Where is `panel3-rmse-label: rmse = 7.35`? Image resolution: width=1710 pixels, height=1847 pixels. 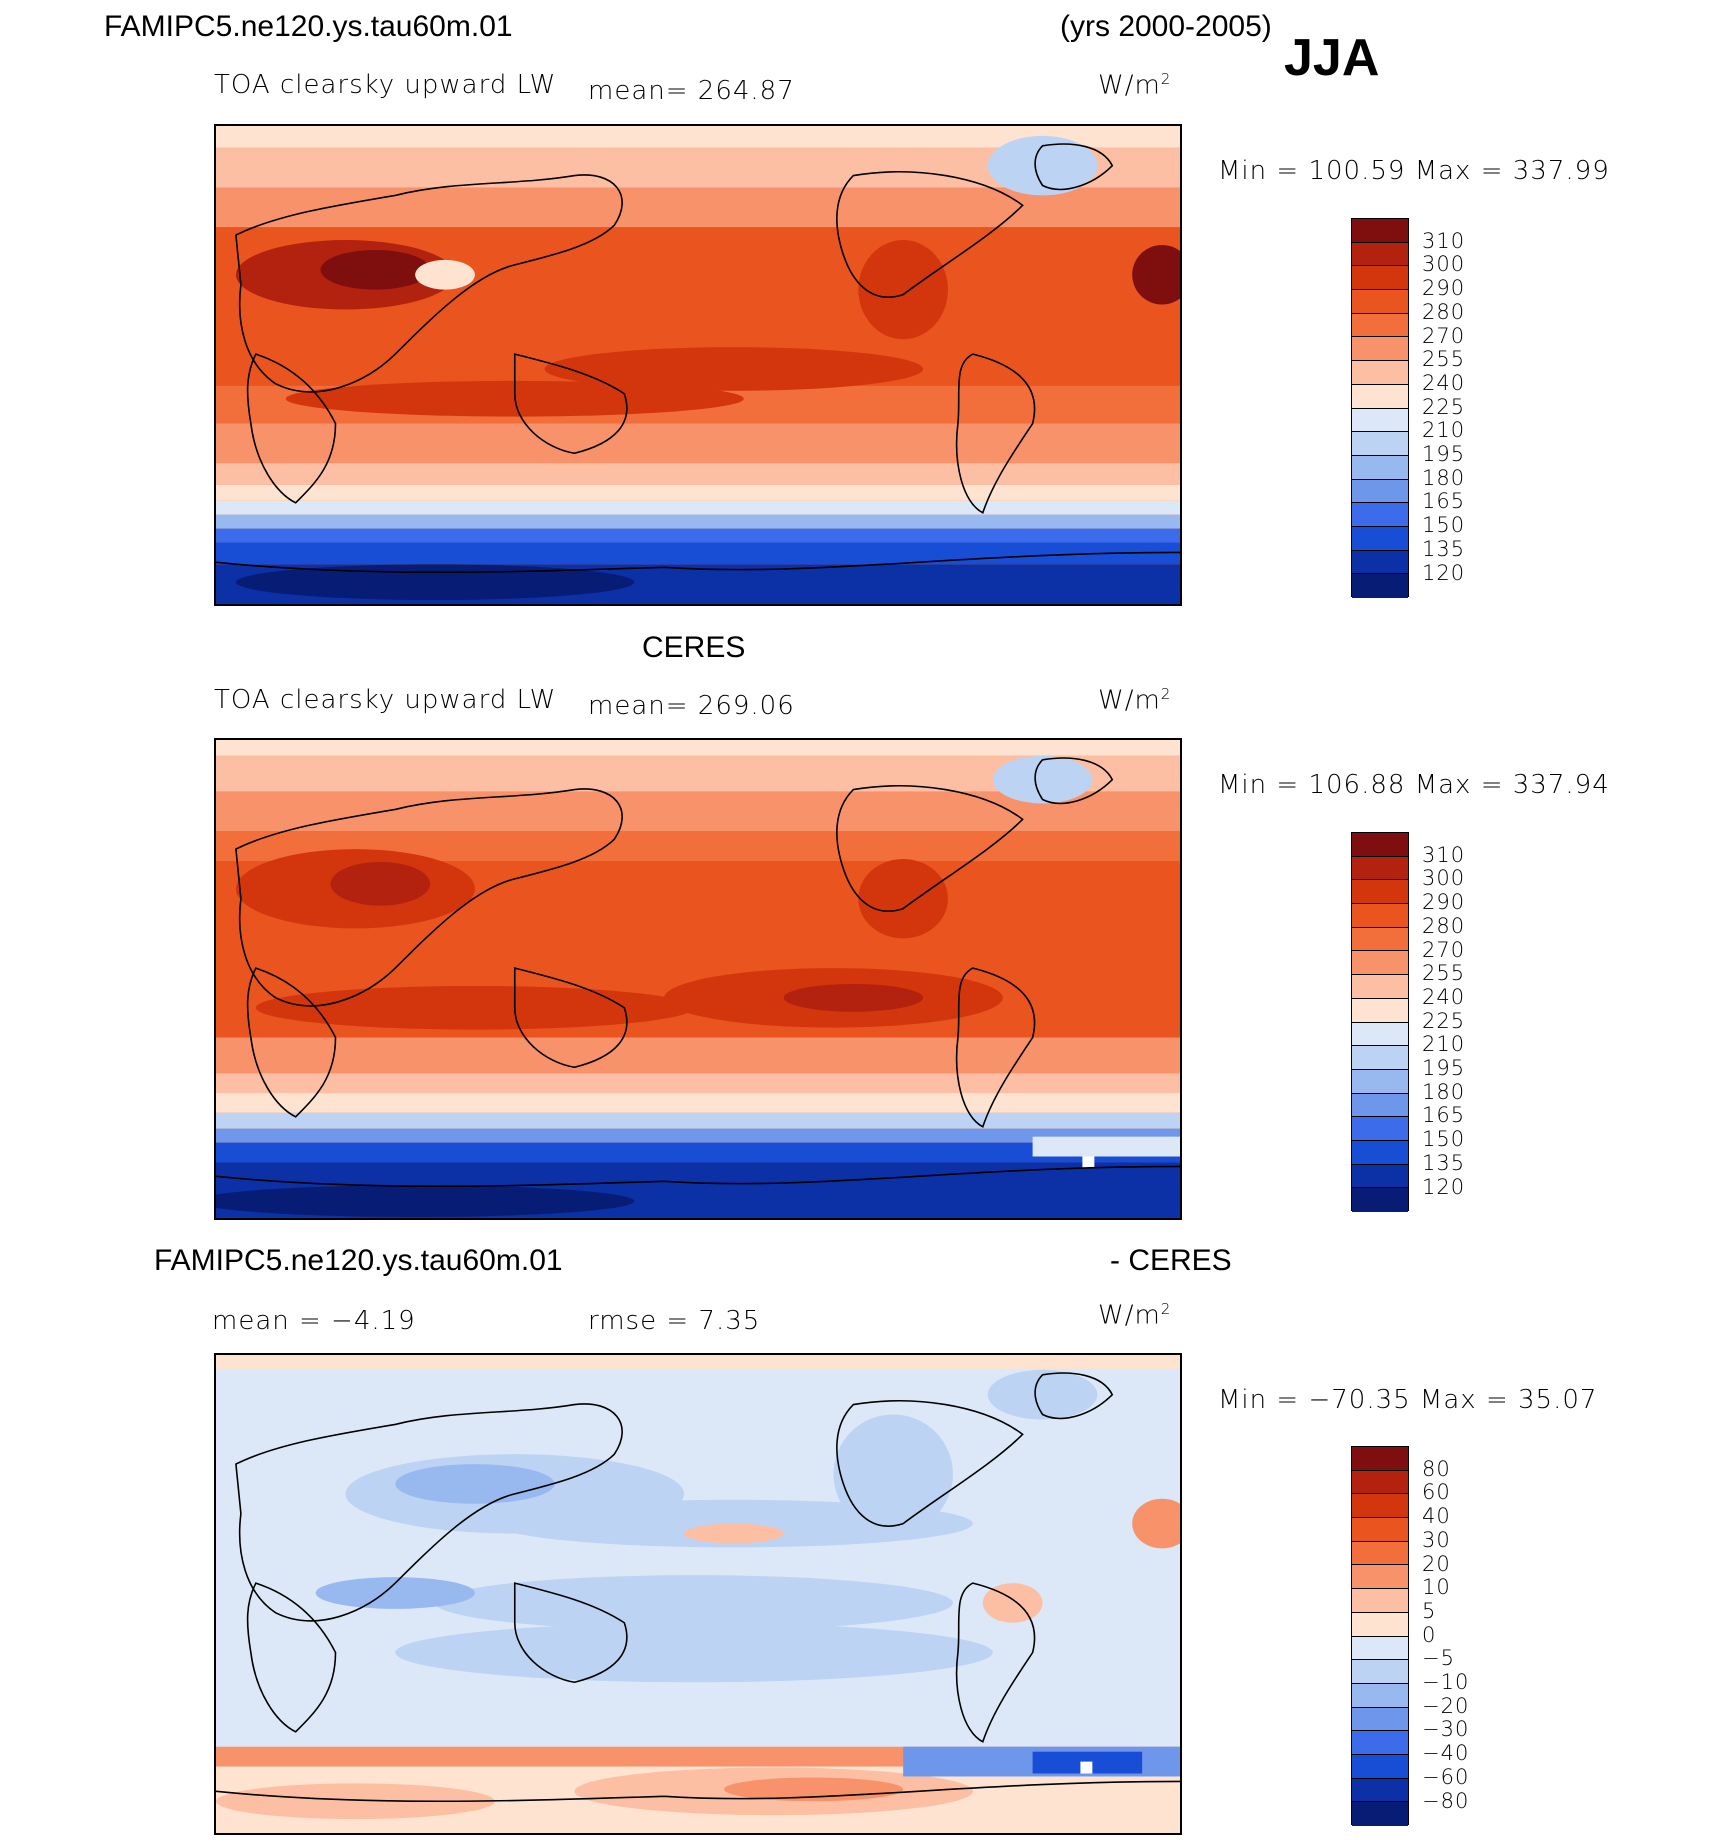
panel3-rmse-label: rmse = 7.35 is located at coordinates (674, 1321).